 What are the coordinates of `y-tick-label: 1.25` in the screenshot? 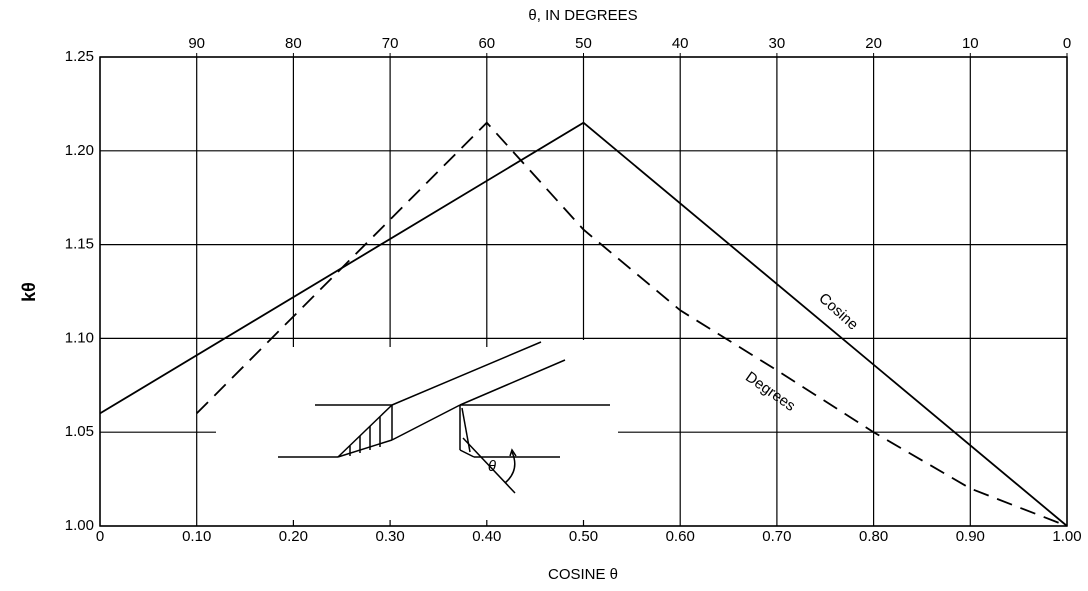 It's located at (79, 56).